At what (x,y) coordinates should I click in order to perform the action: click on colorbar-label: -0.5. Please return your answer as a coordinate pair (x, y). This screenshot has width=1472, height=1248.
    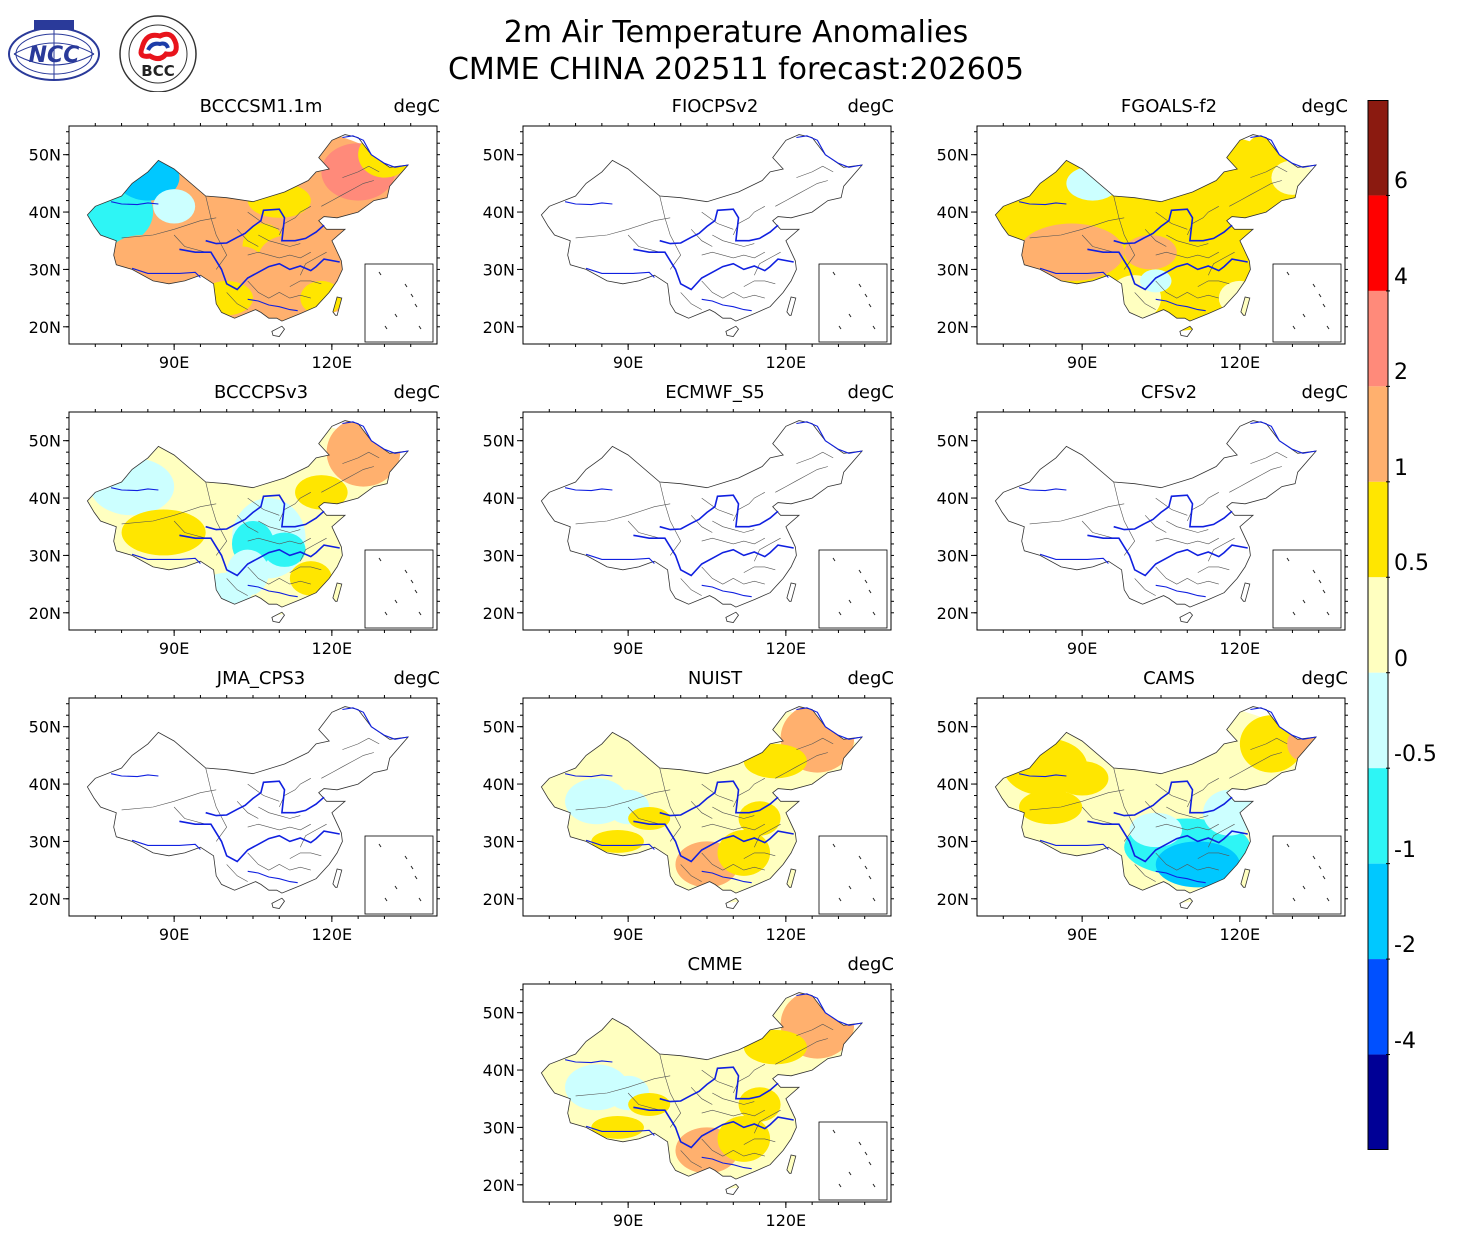
    Looking at the image, I should click on (1415, 755).